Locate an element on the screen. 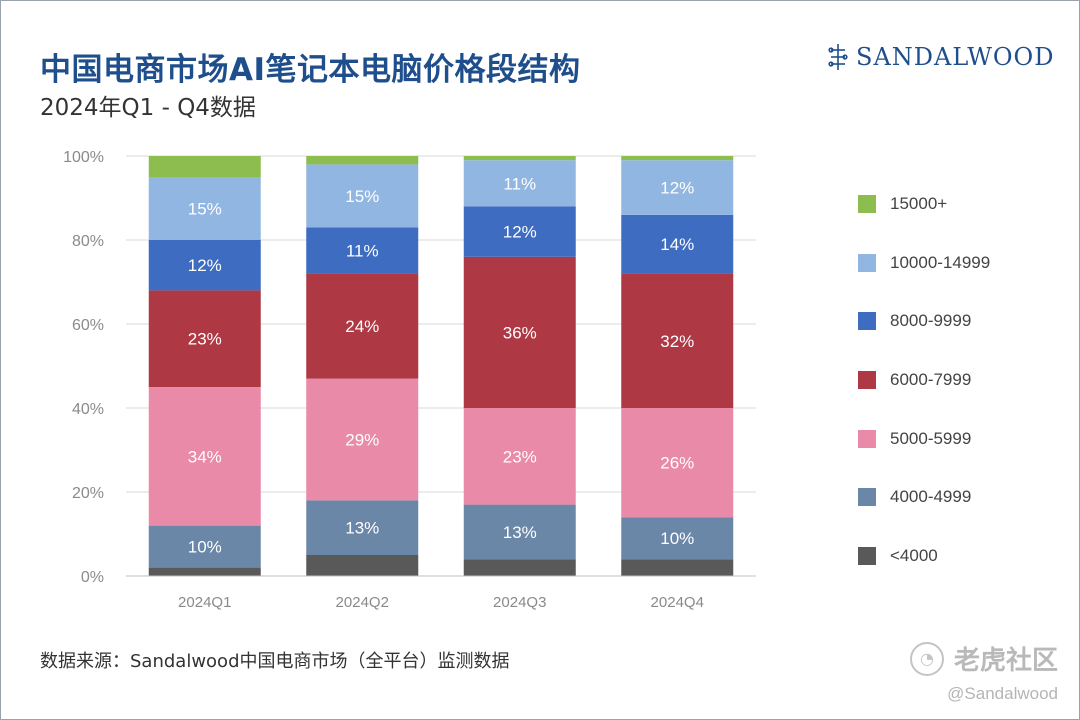 The image size is (1080, 720). data-source-note: 数据来源：Sandalwood中国电商市场（全平台）监测数据 is located at coordinates (275, 661).